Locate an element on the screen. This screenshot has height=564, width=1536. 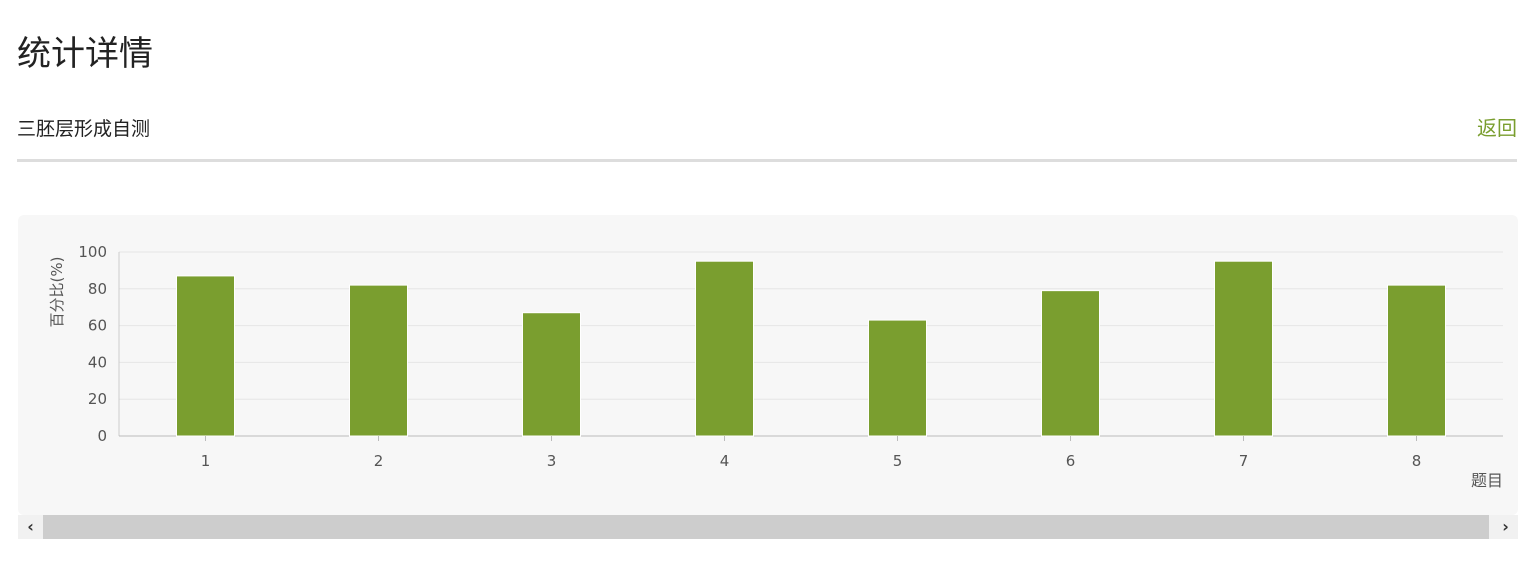
page-title: 统计详情 is located at coordinates (85, 54).